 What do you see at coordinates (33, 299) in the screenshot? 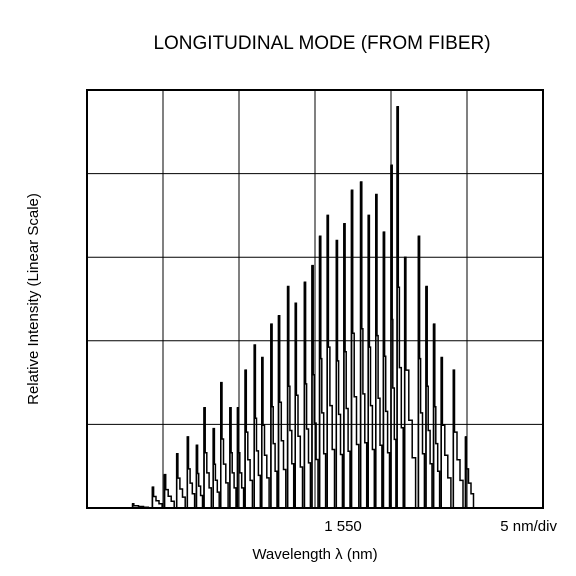
I see `y-axis-label: Relative Intensity (Linear Scale)` at bounding box center [33, 299].